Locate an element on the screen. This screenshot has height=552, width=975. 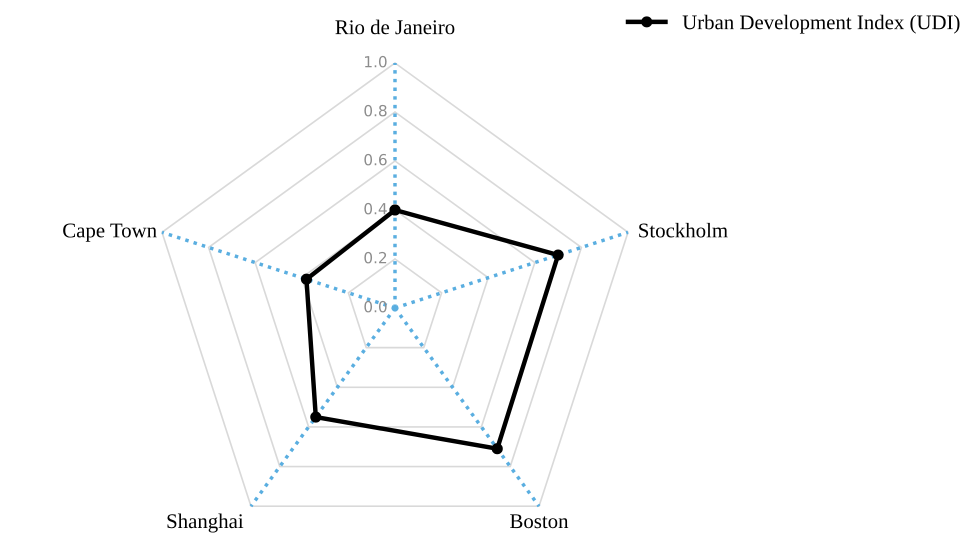
y-tick-label: 0.8 is located at coordinates (375, 110).